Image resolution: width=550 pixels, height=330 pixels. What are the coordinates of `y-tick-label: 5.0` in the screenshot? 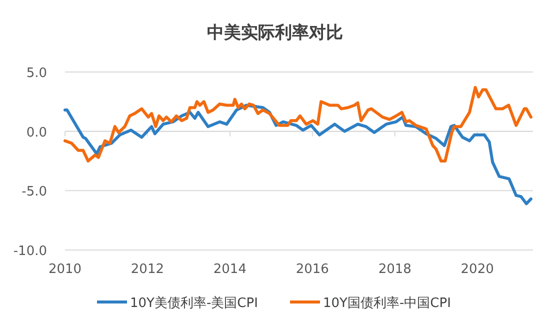 It's located at (36, 73).